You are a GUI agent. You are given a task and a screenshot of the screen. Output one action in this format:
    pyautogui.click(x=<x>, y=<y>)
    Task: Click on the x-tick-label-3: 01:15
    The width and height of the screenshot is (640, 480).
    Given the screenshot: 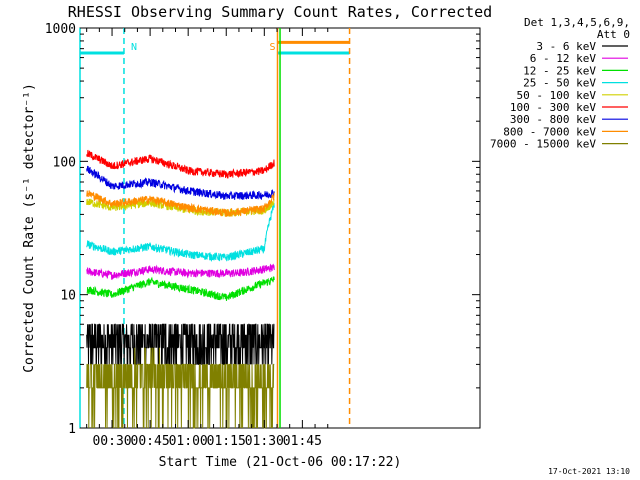 What is the action you would take?
    pyautogui.click(x=226, y=441)
    